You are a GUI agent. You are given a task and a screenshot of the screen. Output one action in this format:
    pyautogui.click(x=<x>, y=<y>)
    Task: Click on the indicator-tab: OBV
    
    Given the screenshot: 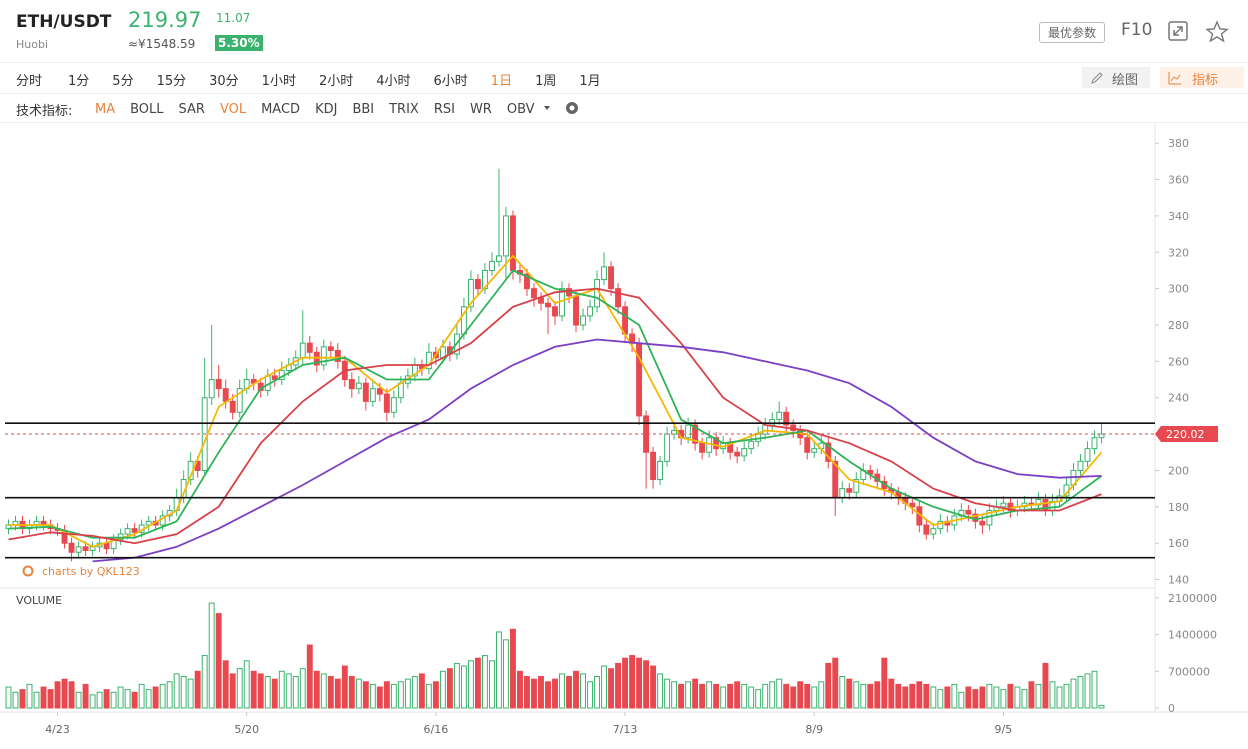 What is the action you would take?
    pyautogui.click(x=520, y=109)
    